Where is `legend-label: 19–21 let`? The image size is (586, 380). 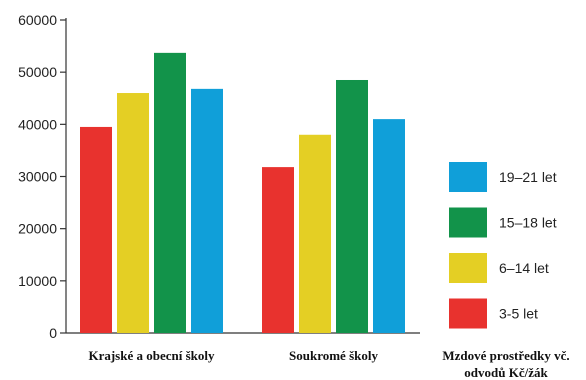
legend-label: 19–21 let is located at coordinates (528, 177).